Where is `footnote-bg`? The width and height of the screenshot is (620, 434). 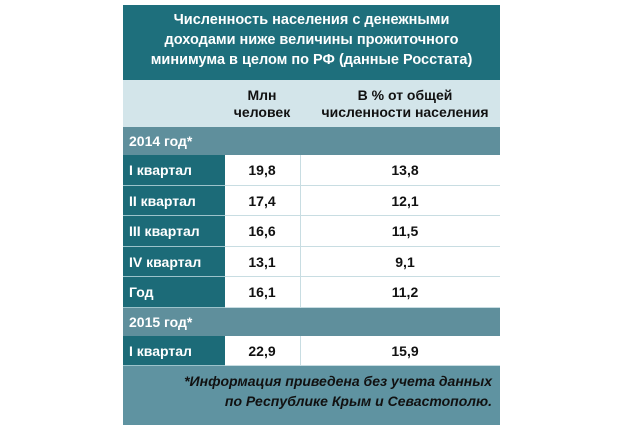
footnote-bg is located at coordinates (311, 395).